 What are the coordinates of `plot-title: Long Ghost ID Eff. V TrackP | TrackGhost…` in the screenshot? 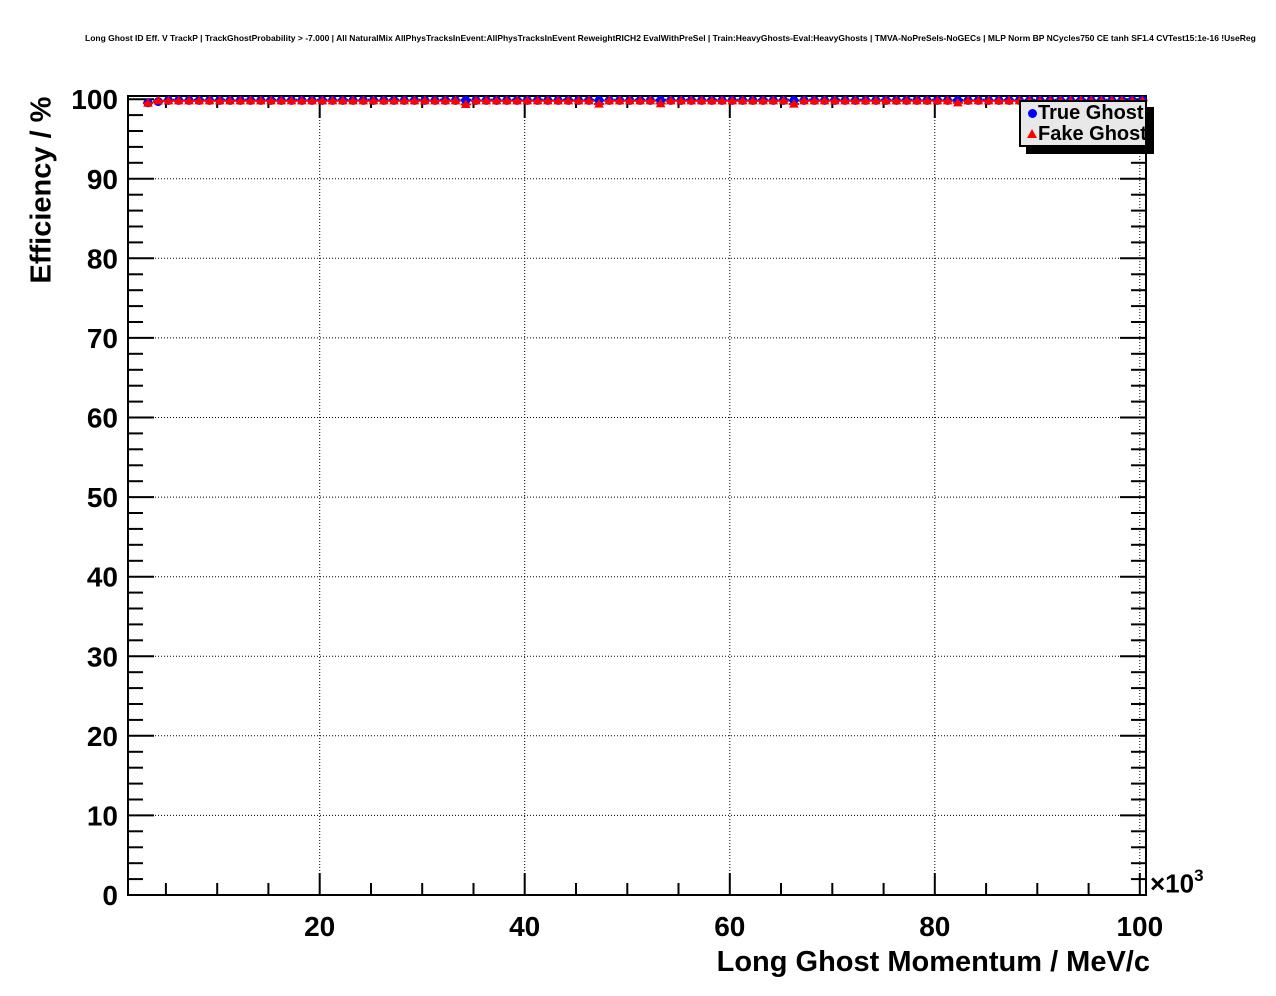 It's located at (670, 38).